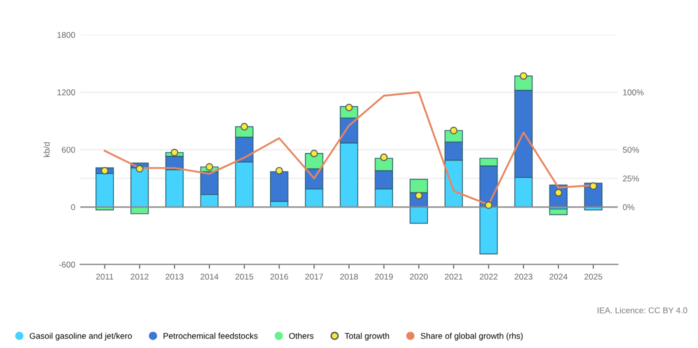 The image size is (698, 348). What do you see at coordinates (593, 277) in the screenshot?
I see `x-tick-label: 2025` at bounding box center [593, 277].